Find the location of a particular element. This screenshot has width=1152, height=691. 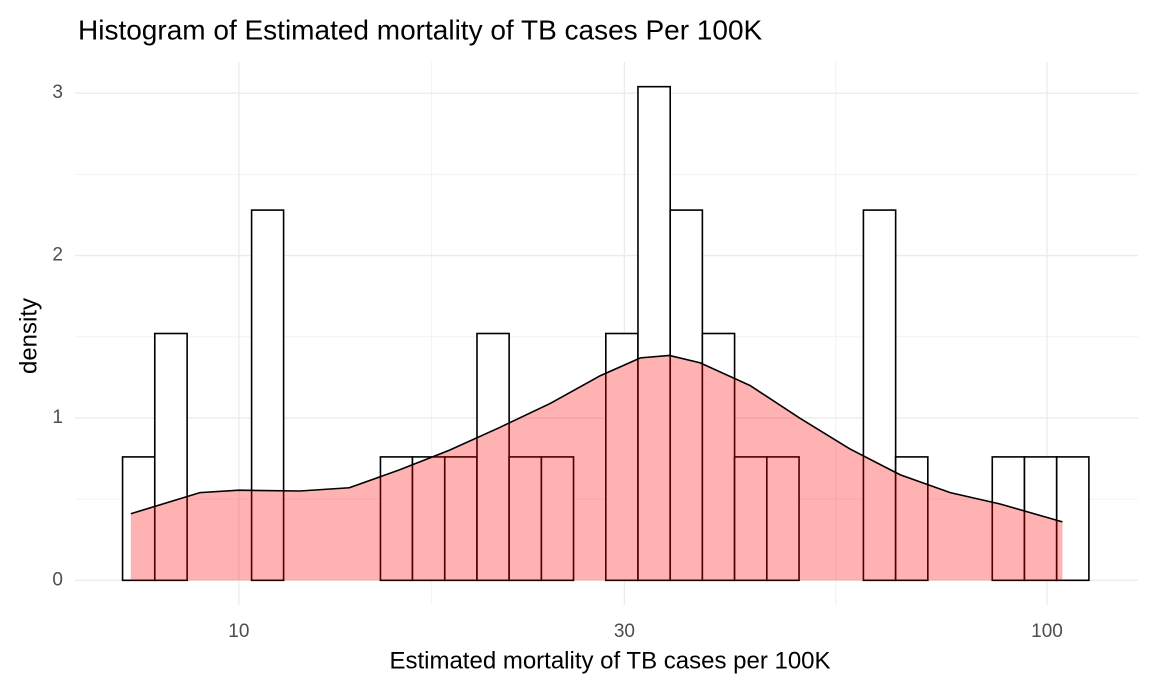

y-tick-label: 0 is located at coordinates (57, 579).